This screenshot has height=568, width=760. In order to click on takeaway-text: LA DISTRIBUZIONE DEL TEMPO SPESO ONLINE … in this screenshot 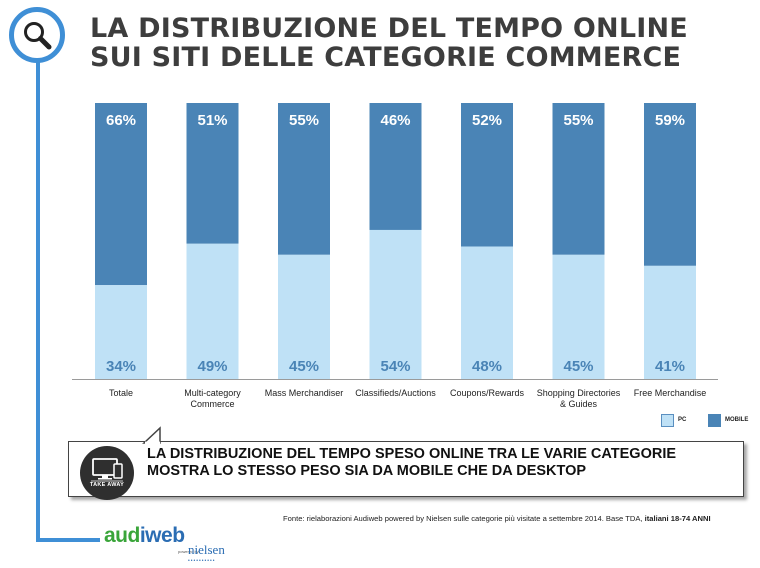, I will do `click(412, 462)`.